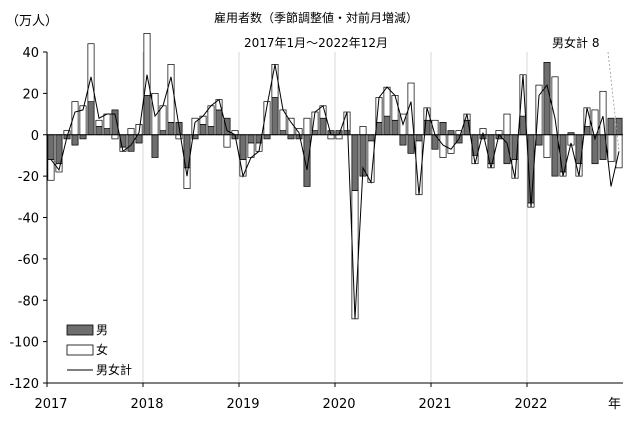 Image resolution: width=643 pixels, height=421 pixels. Describe the element at coordinates (614, 404) in the screenshot. I see `x-axis-unit-label: 年` at that location.